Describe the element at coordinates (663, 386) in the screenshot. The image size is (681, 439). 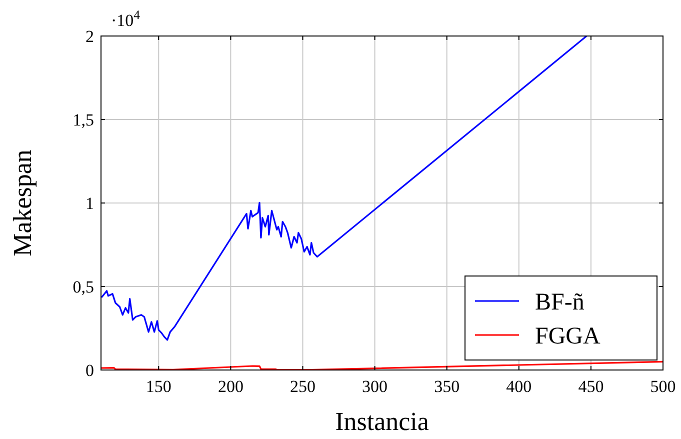
I see `x-tick-label: 500` at that location.